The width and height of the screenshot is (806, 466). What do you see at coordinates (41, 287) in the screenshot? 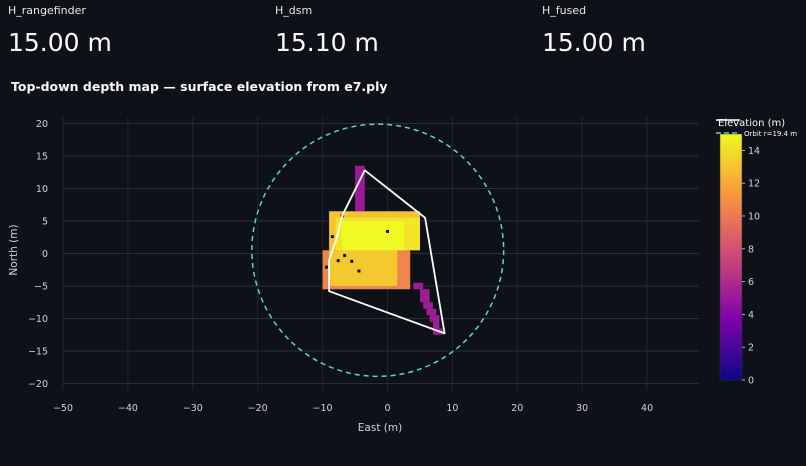
I see `y-tick-label: −5` at bounding box center [41, 287].